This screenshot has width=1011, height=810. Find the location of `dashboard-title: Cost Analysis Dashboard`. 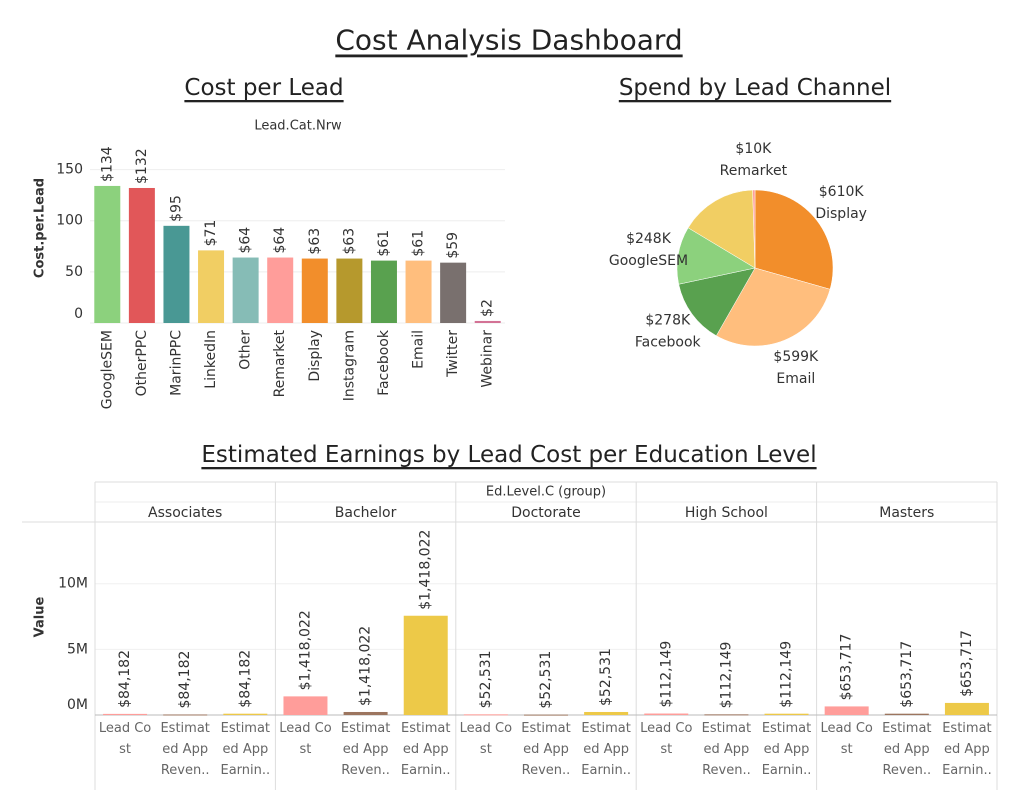

dashboard-title: Cost Analysis Dashboard is located at coordinates (508, 40).